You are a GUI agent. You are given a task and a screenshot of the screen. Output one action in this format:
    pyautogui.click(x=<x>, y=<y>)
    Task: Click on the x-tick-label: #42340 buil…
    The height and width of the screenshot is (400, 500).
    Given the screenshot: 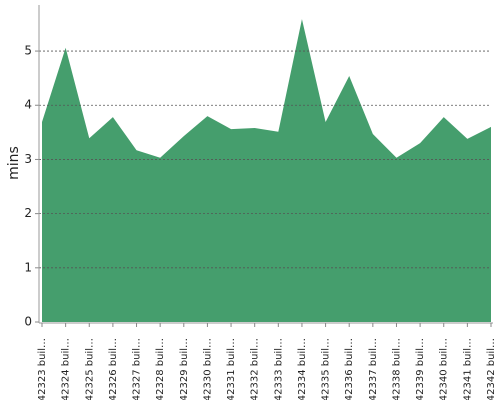 What is the action you would take?
    pyautogui.click(x=444, y=369)
    